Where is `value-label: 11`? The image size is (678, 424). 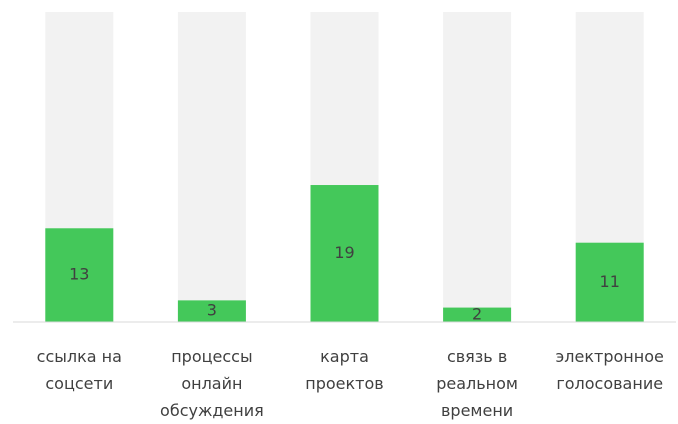
value-label: 11 is located at coordinates (610, 281).